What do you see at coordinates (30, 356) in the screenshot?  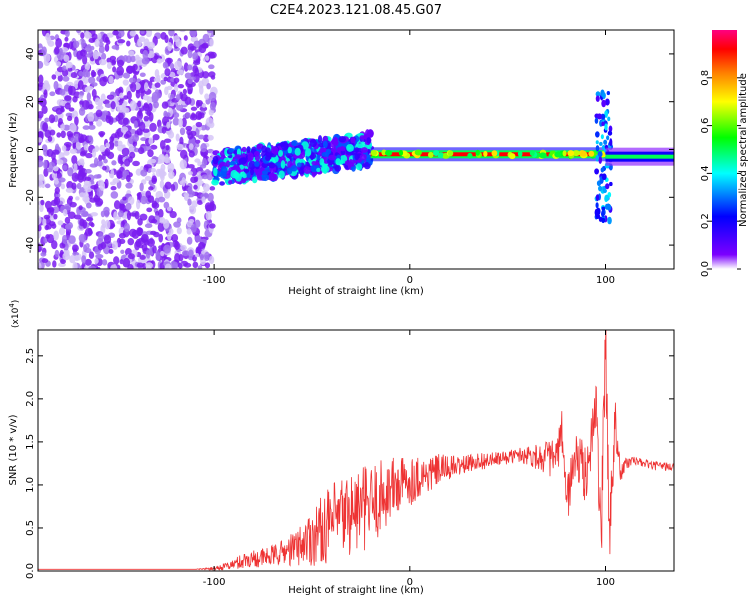 I see `y-tick-label: 2.5` at bounding box center [30, 356].